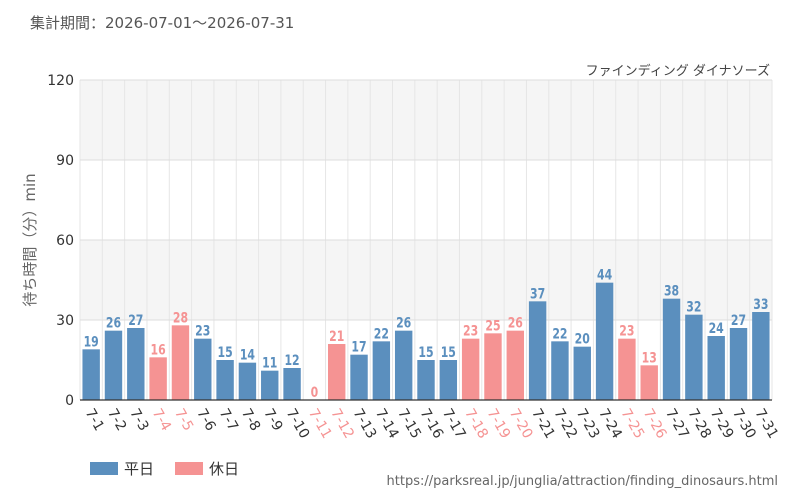 This screenshot has width=800, height=500. Describe the element at coordinates (678, 71) in the screenshot. I see `chart-title: ファインディング ダイナソーズ` at that location.